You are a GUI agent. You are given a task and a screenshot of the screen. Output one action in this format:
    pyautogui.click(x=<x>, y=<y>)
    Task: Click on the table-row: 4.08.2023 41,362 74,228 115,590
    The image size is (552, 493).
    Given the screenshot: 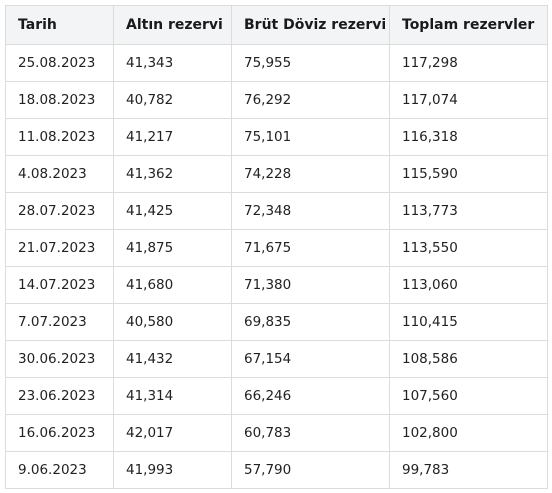 What is the action you would take?
    pyautogui.click(x=276, y=174)
    